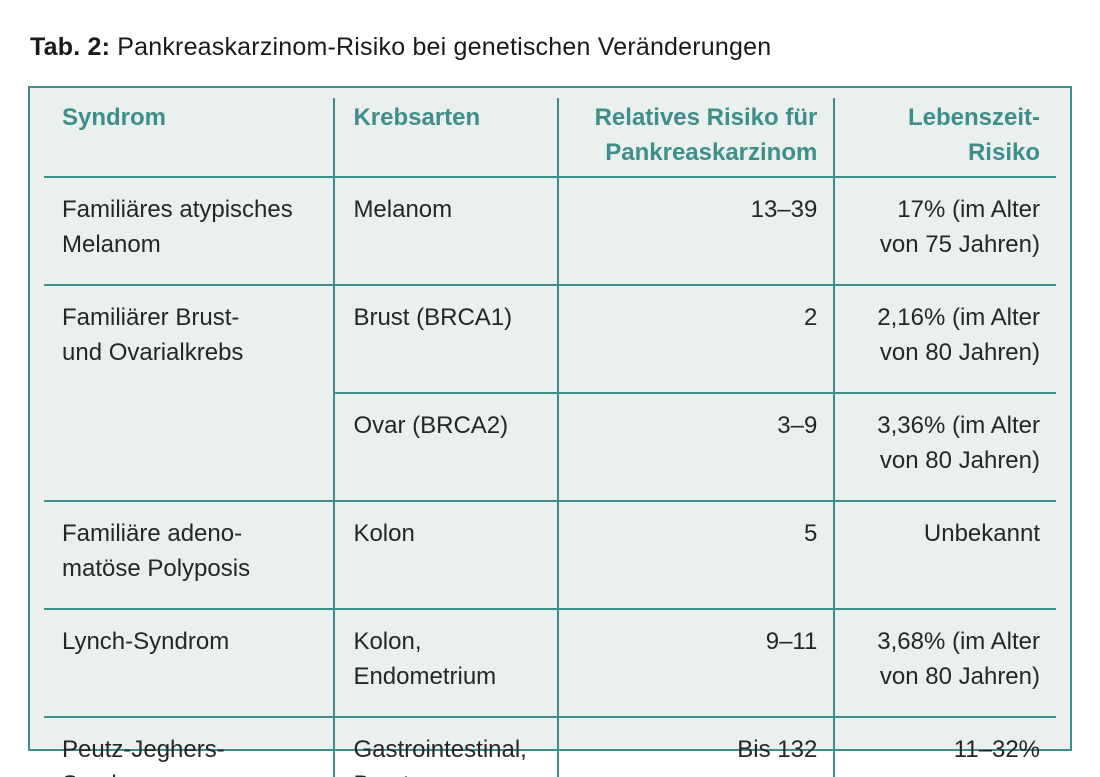  Describe the element at coordinates (696, 555) in the screenshot. I see `cell-relatives-risiko: 5` at that location.